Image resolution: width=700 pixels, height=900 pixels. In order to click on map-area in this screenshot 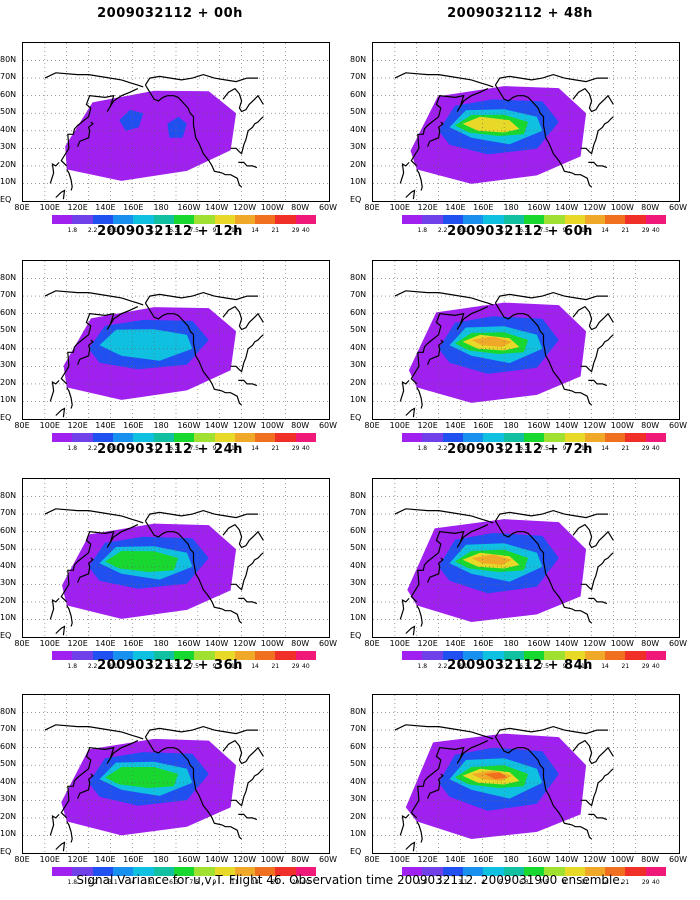, I will do `click(176, 774)`.